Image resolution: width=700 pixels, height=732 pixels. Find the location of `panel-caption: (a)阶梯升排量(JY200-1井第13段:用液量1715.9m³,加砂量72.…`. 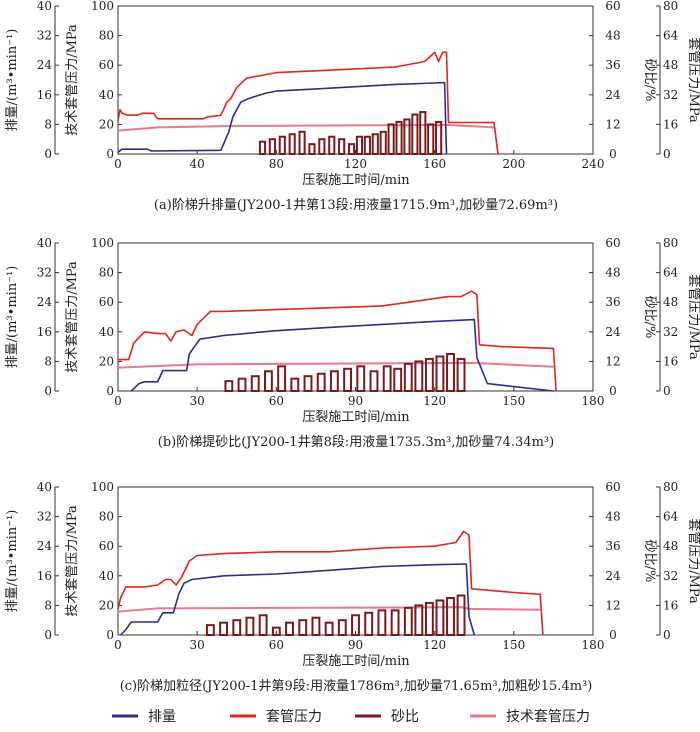

panel-caption: (a)阶梯升排量(JY200-1井第13段:用液量1715.9m³,加砂量72.… is located at coordinates (356, 205).